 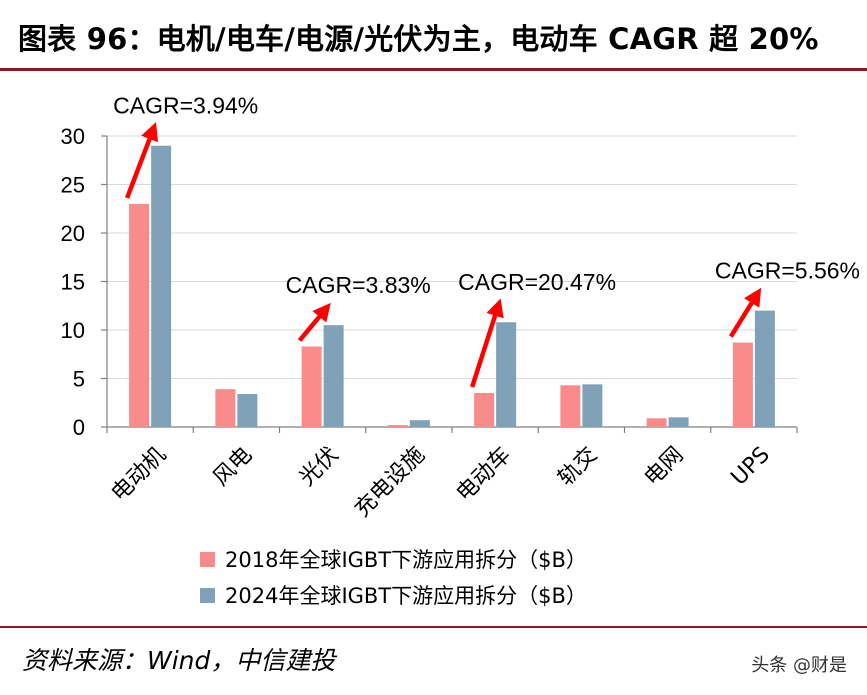 I want to click on y-tick-label: 10, so click(x=73, y=330).